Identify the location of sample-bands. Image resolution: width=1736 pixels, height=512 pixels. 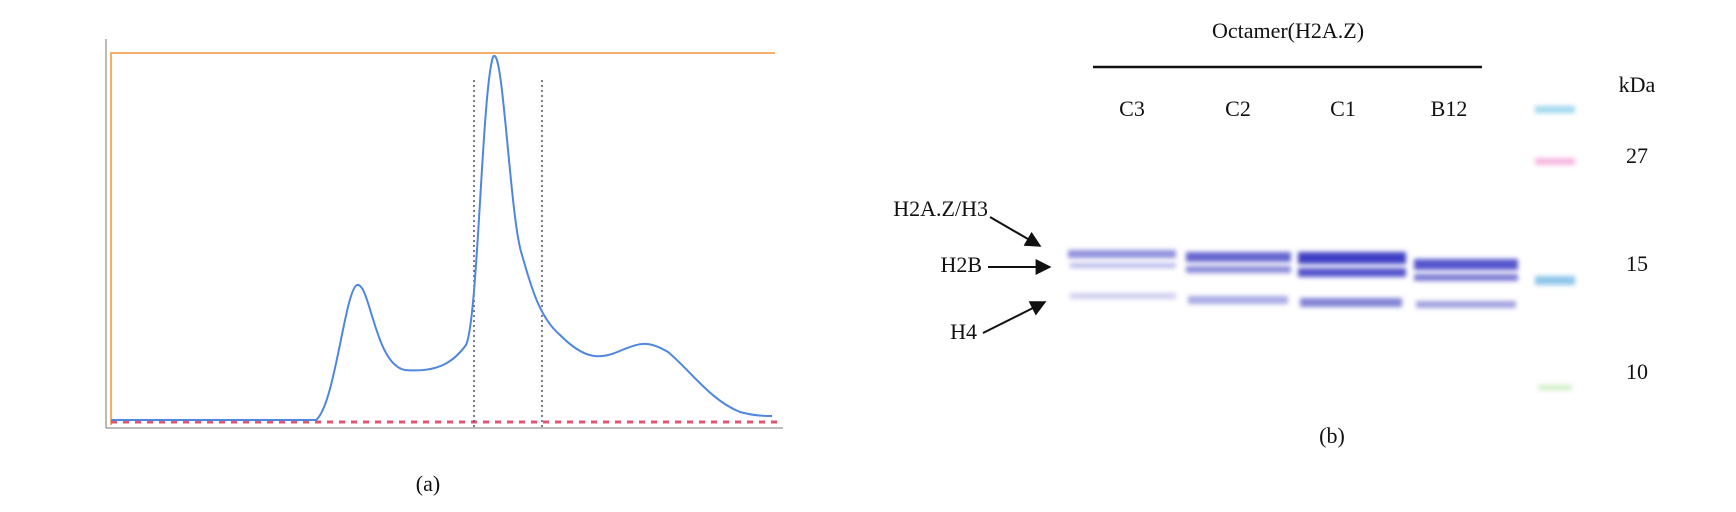
(1293, 279).